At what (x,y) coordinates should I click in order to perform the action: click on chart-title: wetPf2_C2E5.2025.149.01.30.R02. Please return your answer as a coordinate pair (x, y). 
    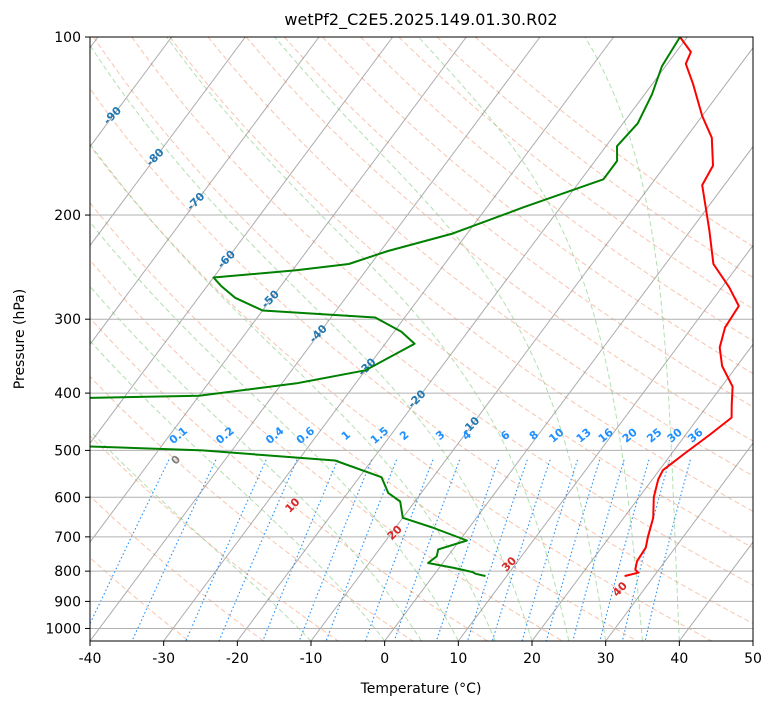
    Looking at the image, I should click on (420, 20).